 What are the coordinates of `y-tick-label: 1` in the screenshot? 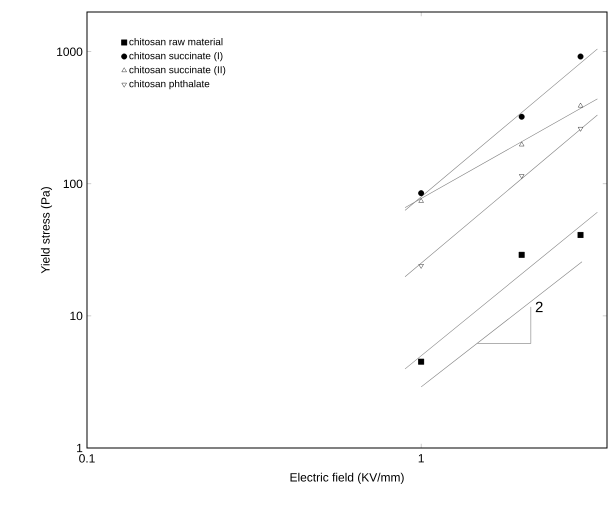 It's located at (79, 448).